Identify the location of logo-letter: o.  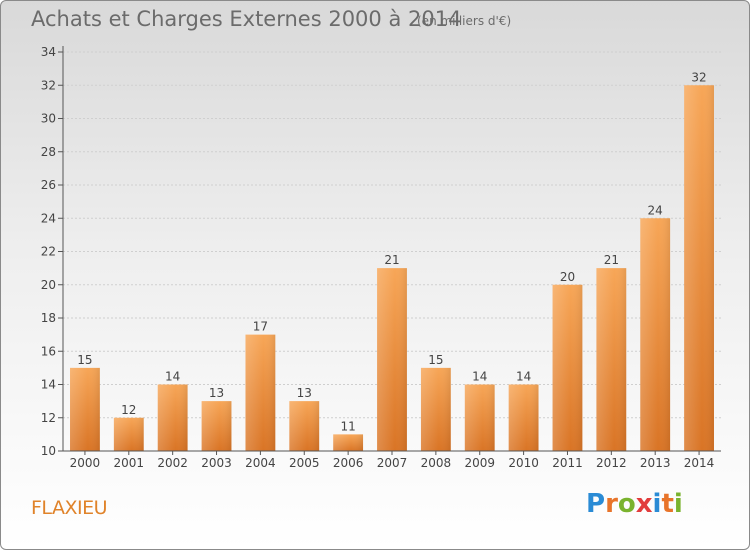
(626, 504).